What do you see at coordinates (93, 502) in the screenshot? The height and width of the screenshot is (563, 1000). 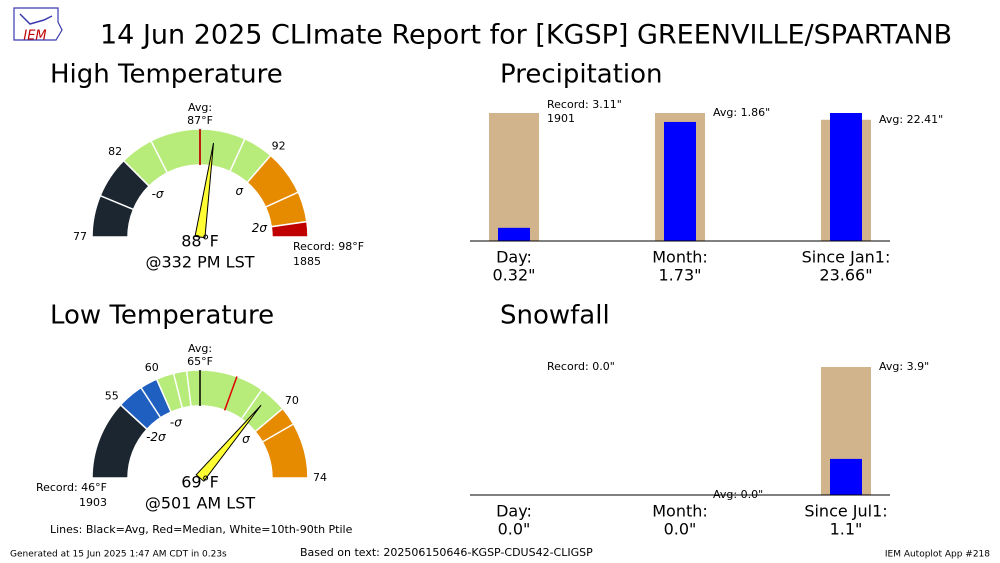 I see `record-year: 1903` at bounding box center [93, 502].